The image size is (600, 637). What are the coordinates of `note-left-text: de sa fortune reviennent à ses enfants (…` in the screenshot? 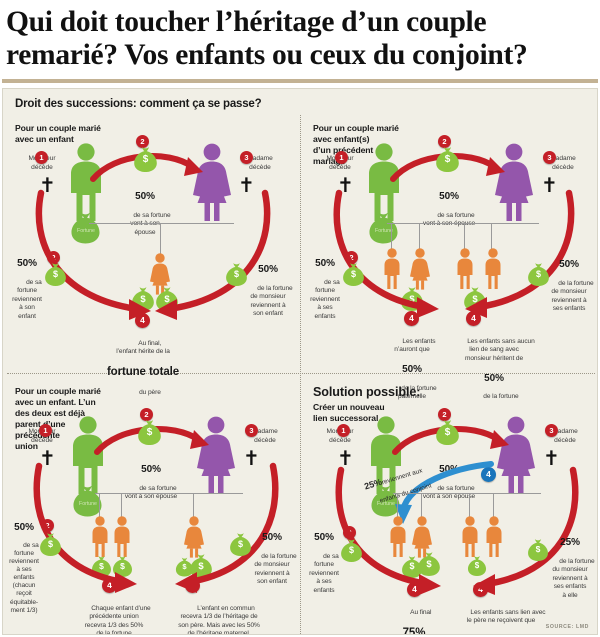 It's located at (24, 578).